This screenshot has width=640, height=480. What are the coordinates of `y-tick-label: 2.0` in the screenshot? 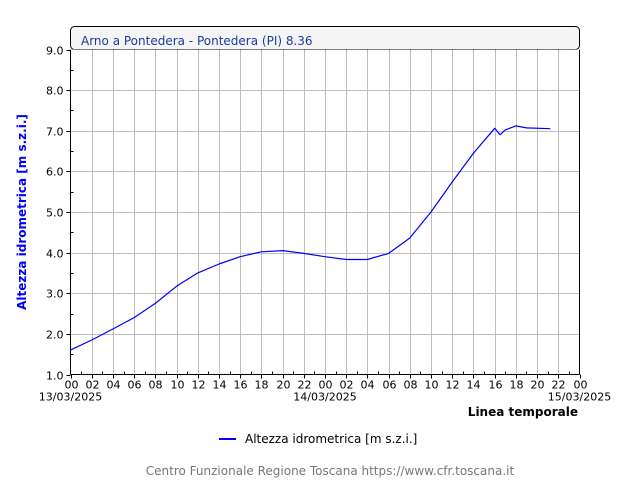 It's located at (55, 335).